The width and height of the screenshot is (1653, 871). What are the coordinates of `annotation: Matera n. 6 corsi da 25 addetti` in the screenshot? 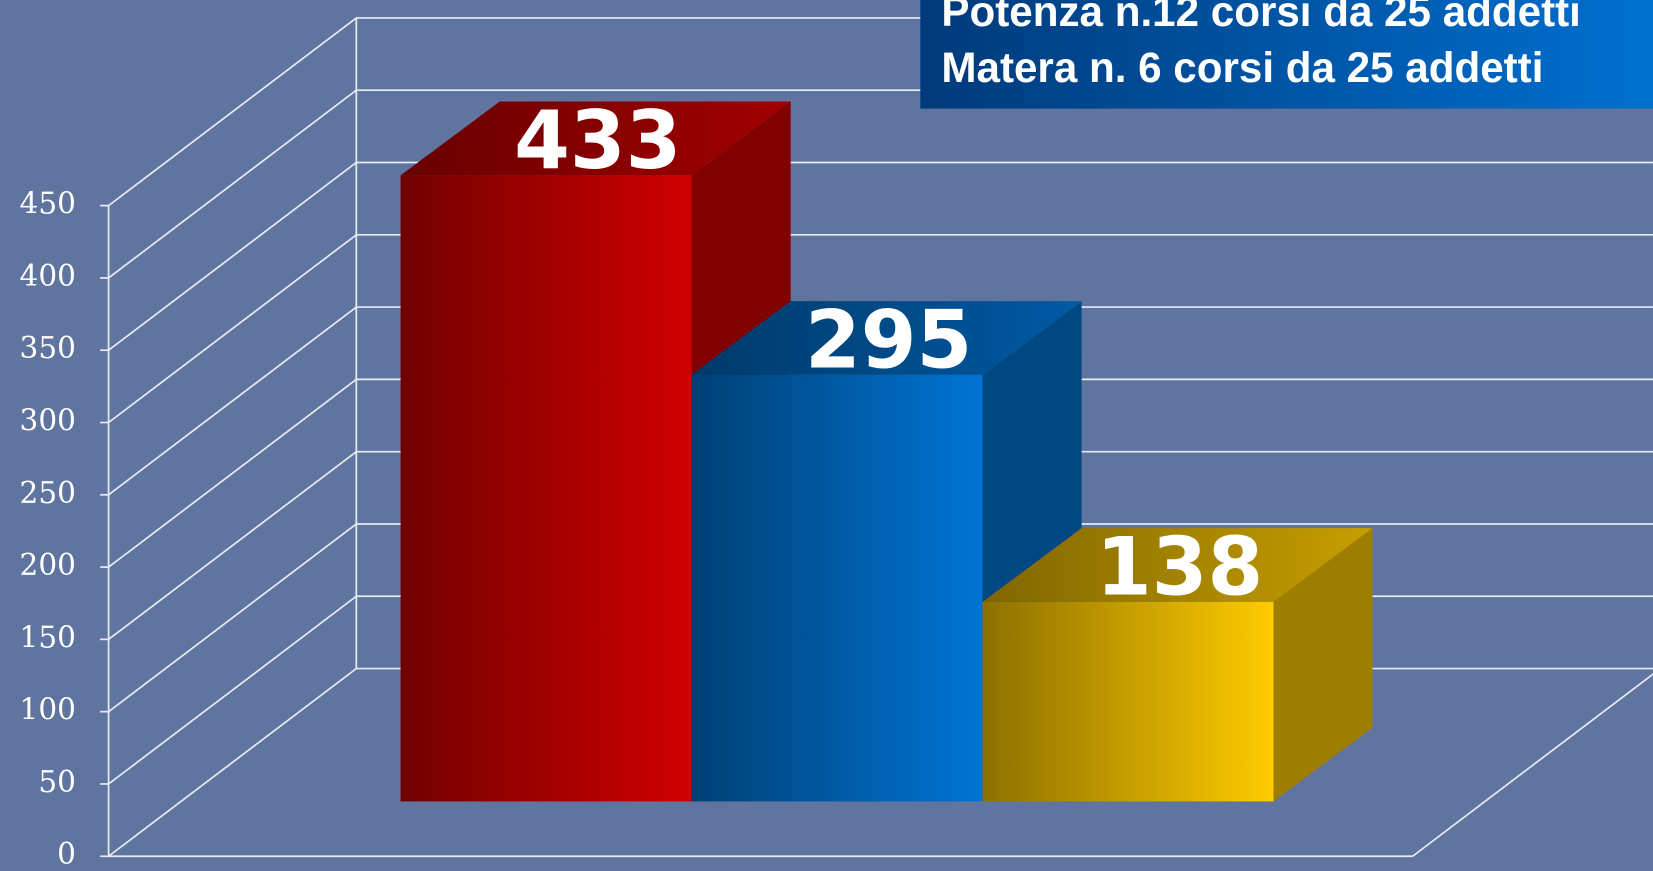 It's located at (1242, 67).